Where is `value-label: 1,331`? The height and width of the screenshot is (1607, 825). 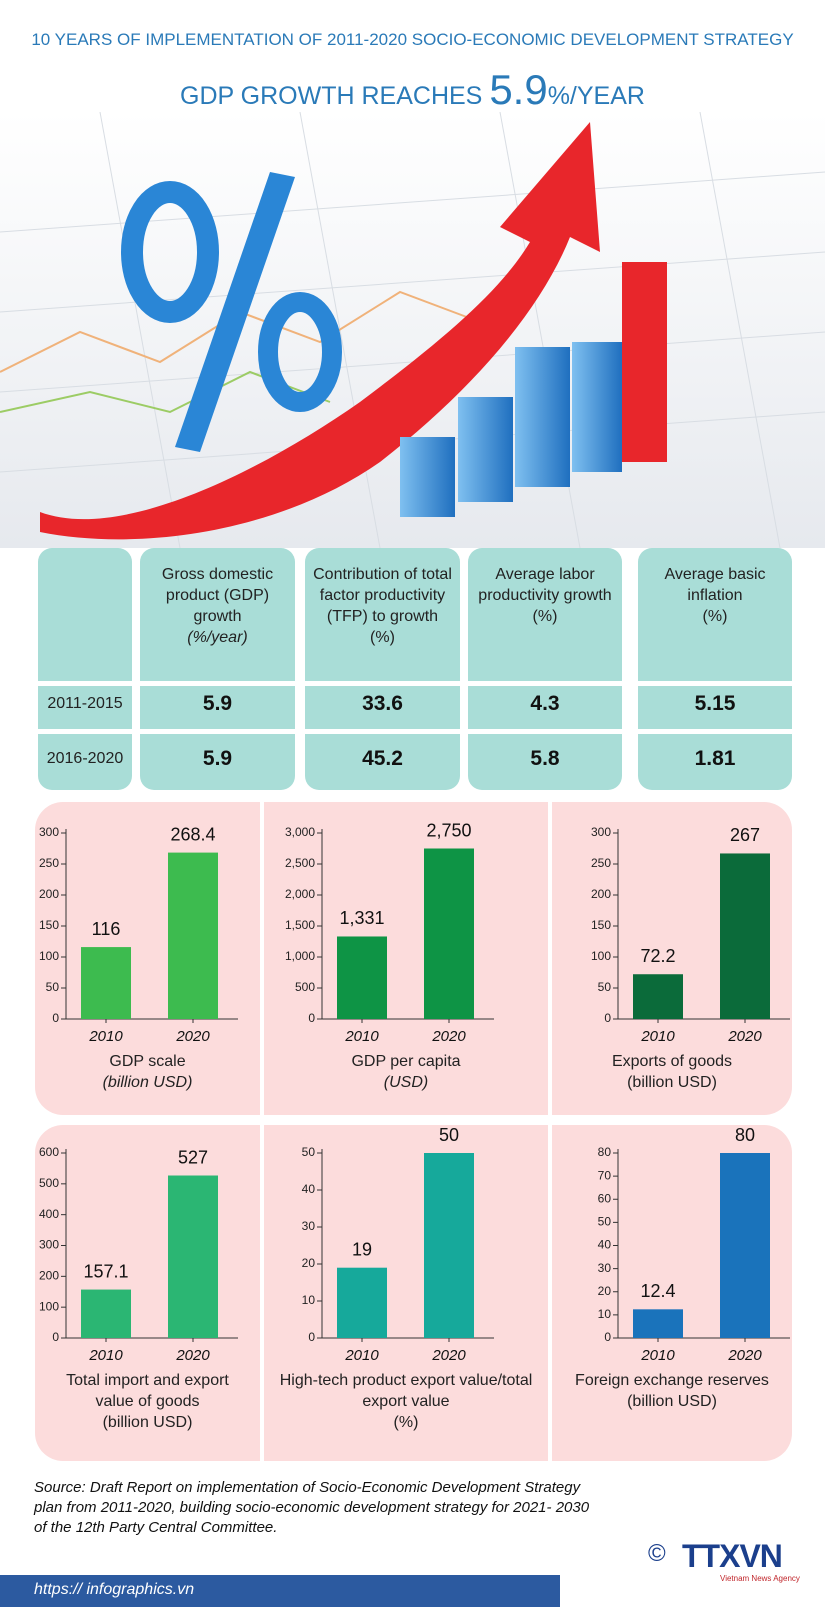
value-label: 1,331 is located at coordinates (361, 918).